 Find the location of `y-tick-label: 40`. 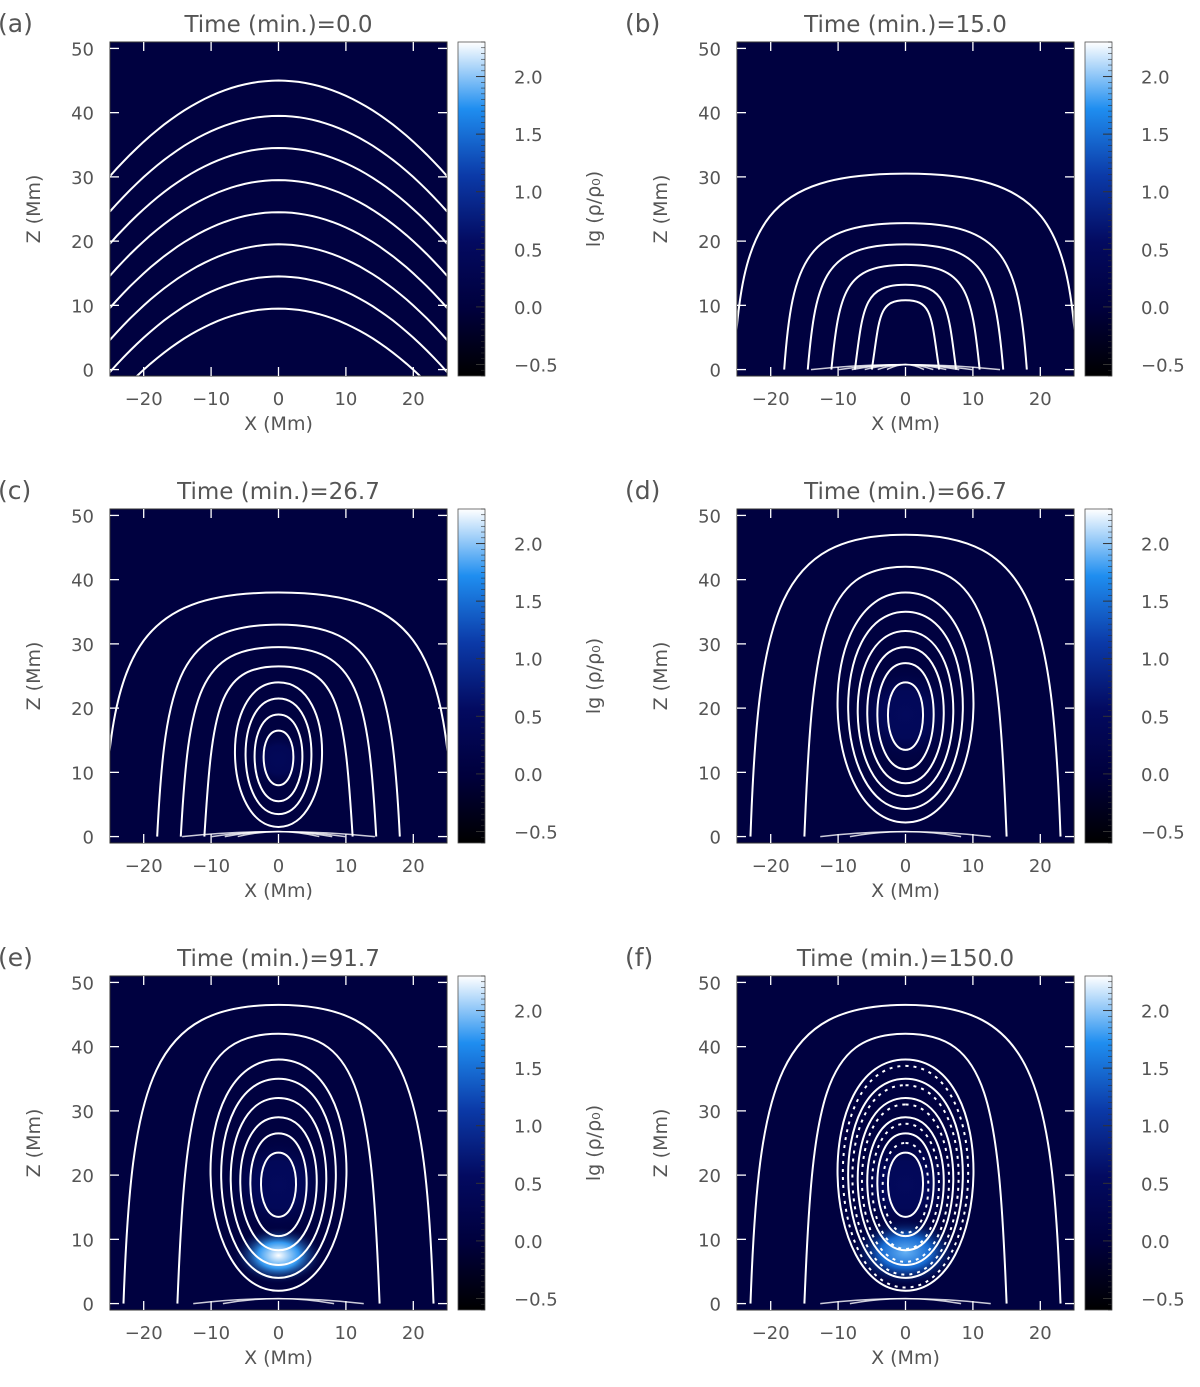

y-tick-label: 40 is located at coordinates (709, 1048).